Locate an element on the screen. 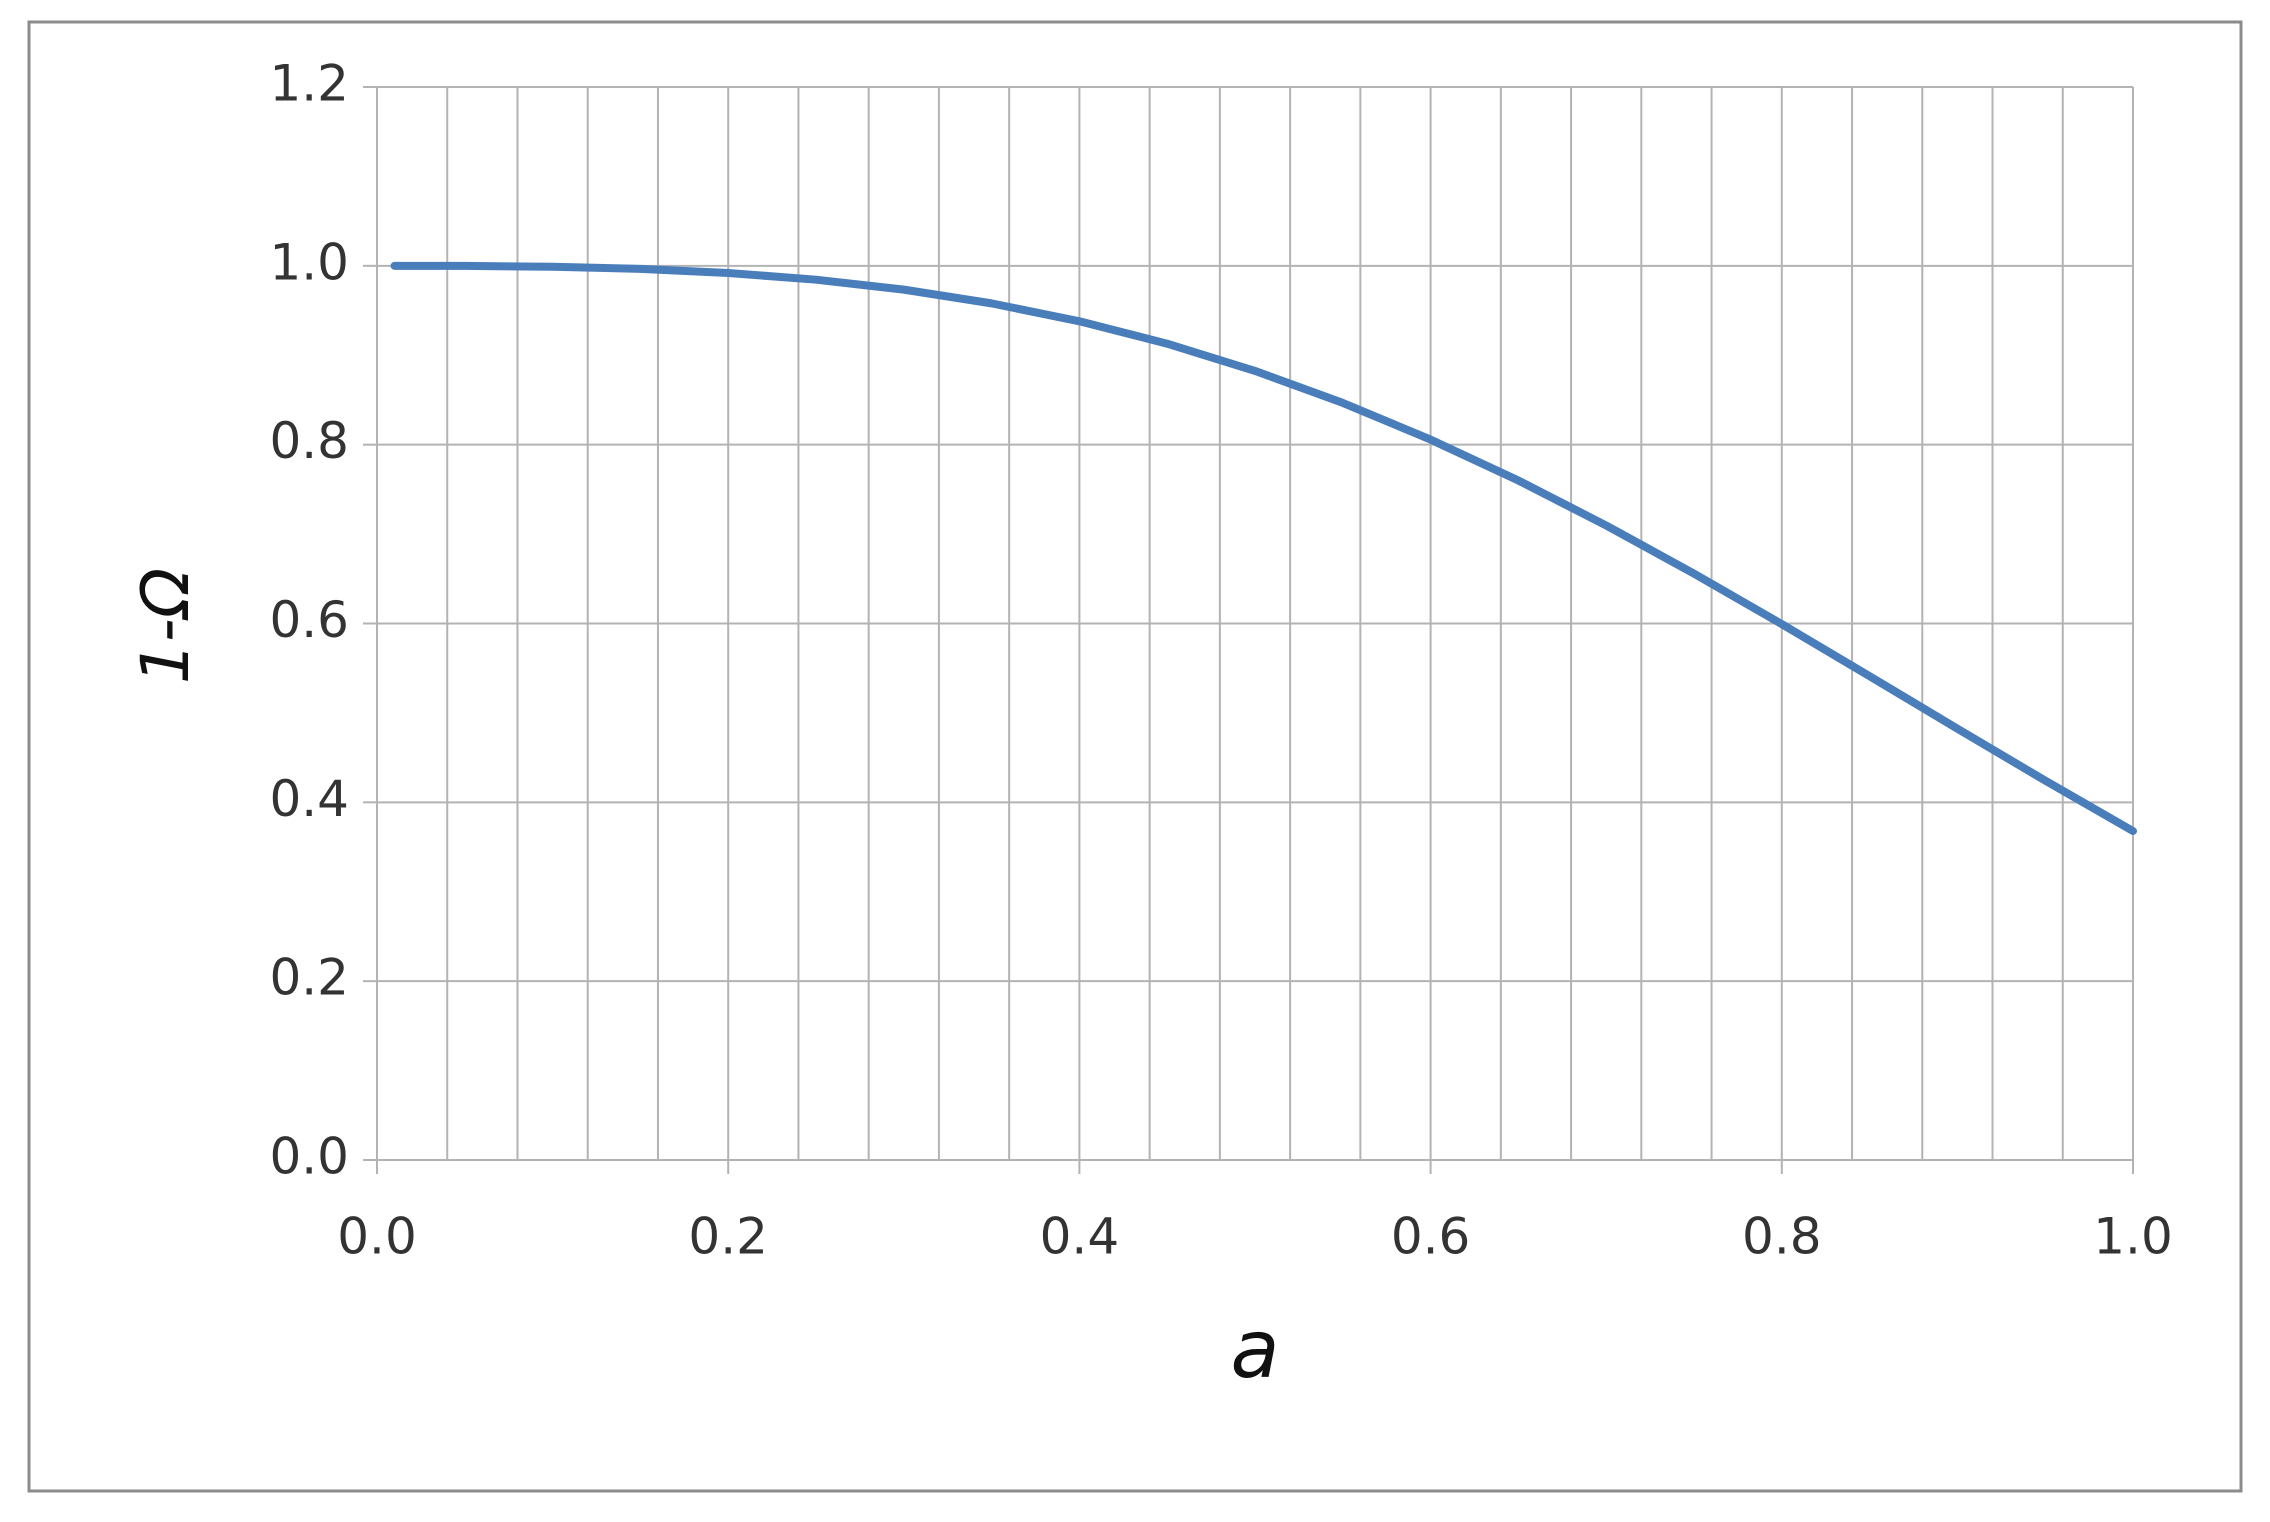  x-axis-label: a is located at coordinates (1254, 1349).